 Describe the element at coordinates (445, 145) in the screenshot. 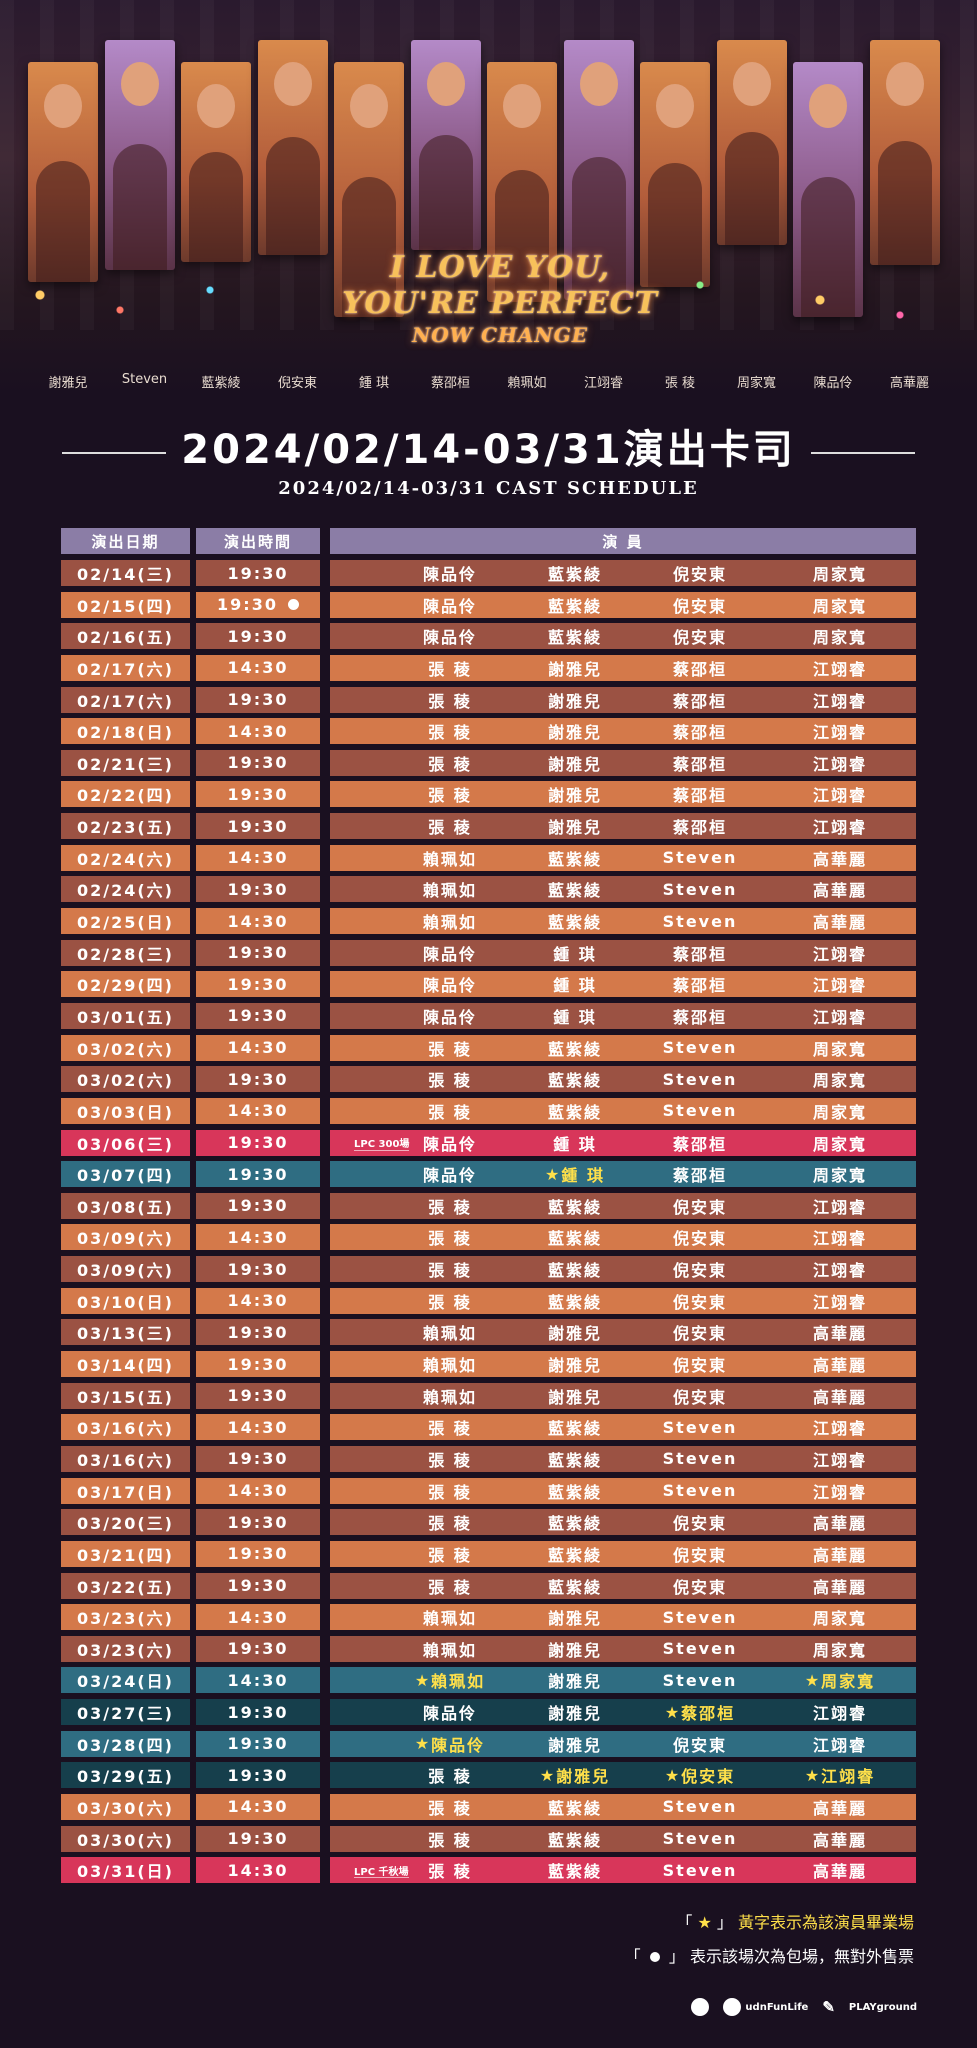

I see `cast-portrait` at that location.